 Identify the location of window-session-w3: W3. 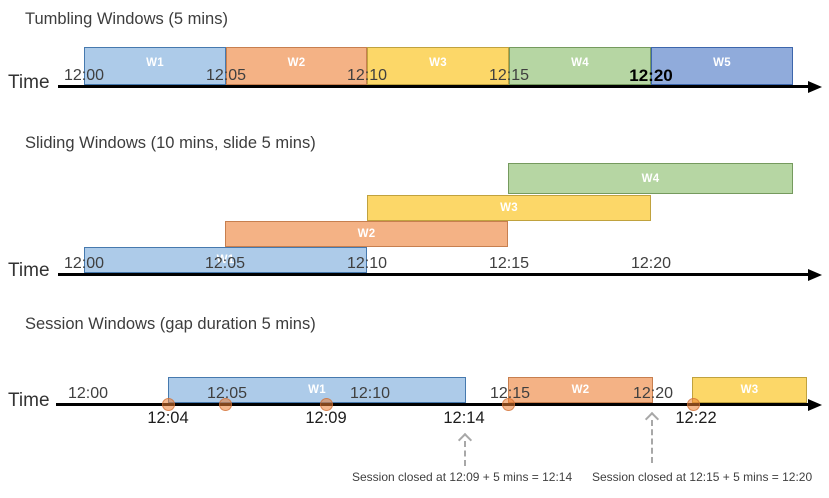
(749, 390).